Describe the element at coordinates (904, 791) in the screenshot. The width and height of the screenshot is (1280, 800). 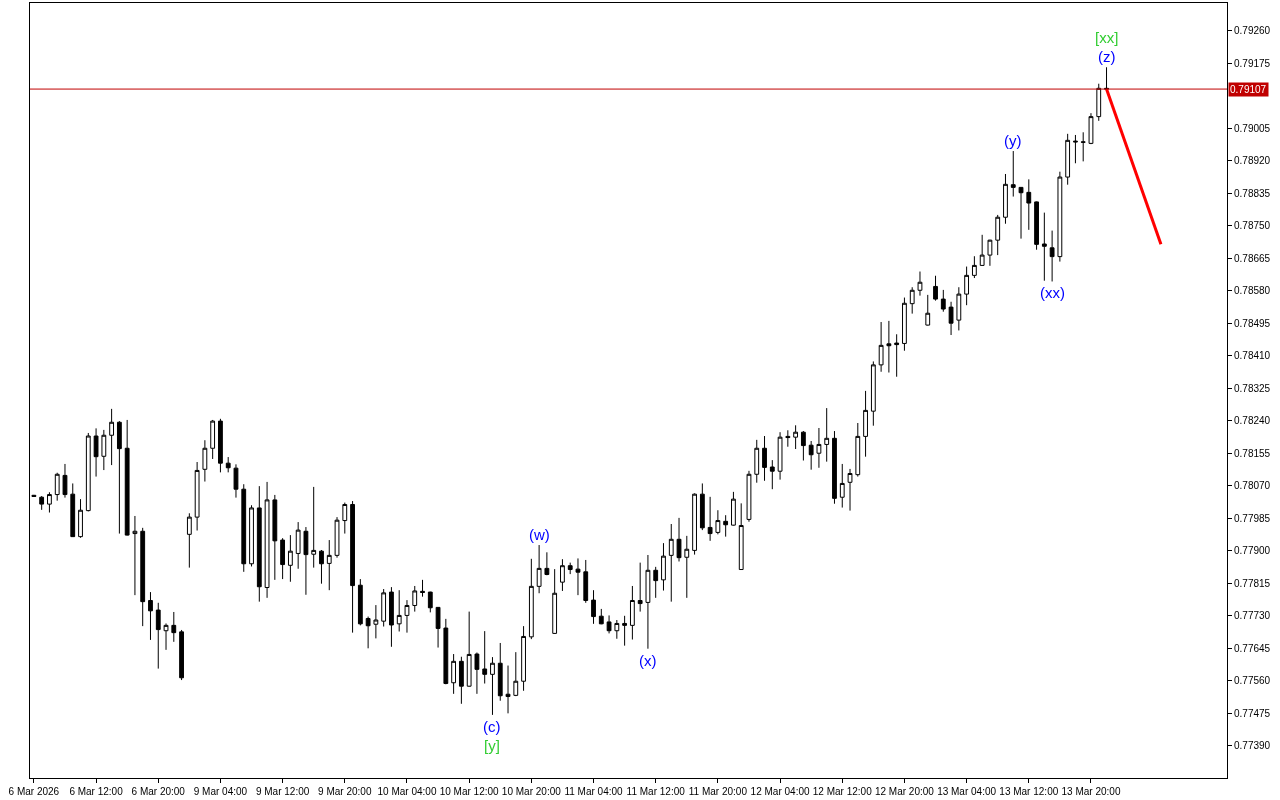
I see `x-tick-label: 12 Mar 20:00` at that location.